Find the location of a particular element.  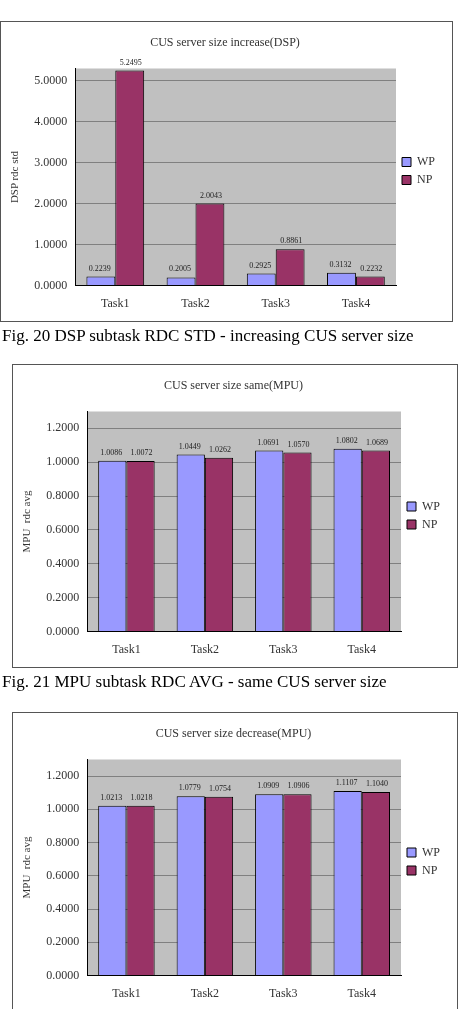

data-label: 2.0043 is located at coordinates (210, 195).